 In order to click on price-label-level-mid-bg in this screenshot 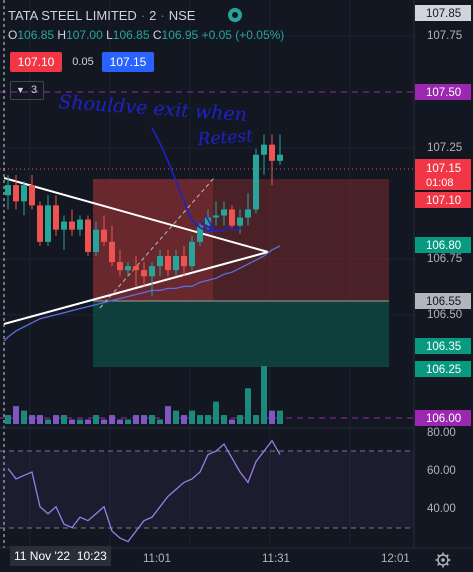, I will do `click(443, 245)`.